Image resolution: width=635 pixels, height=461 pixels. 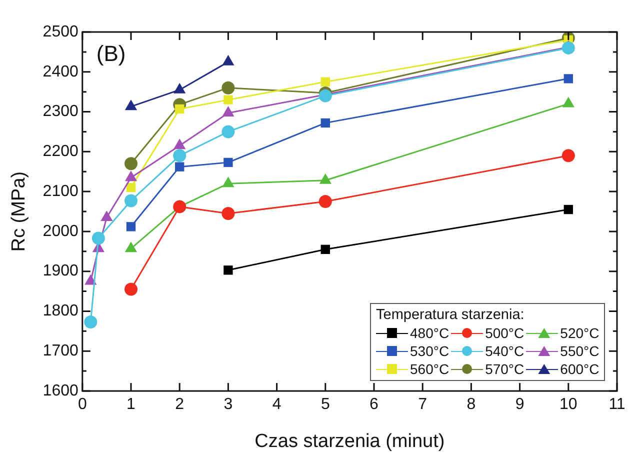 What do you see at coordinates (430, 369) in the screenshot?
I see `legend-label: 560°C` at bounding box center [430, 369].